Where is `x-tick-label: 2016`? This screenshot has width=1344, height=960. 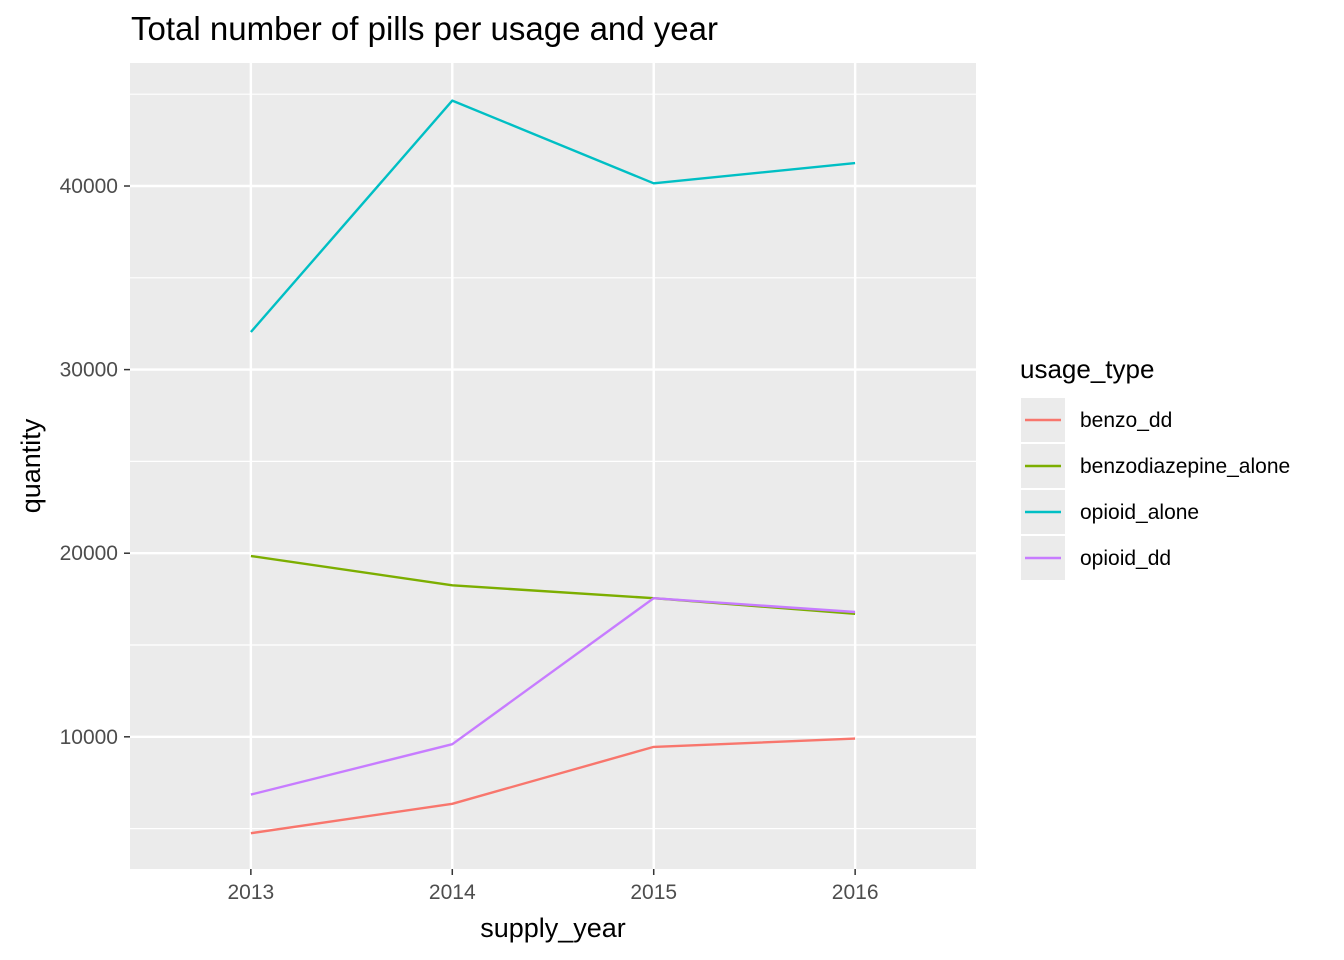
x-tick-label: 2016 is located at coordinates (855, 892).